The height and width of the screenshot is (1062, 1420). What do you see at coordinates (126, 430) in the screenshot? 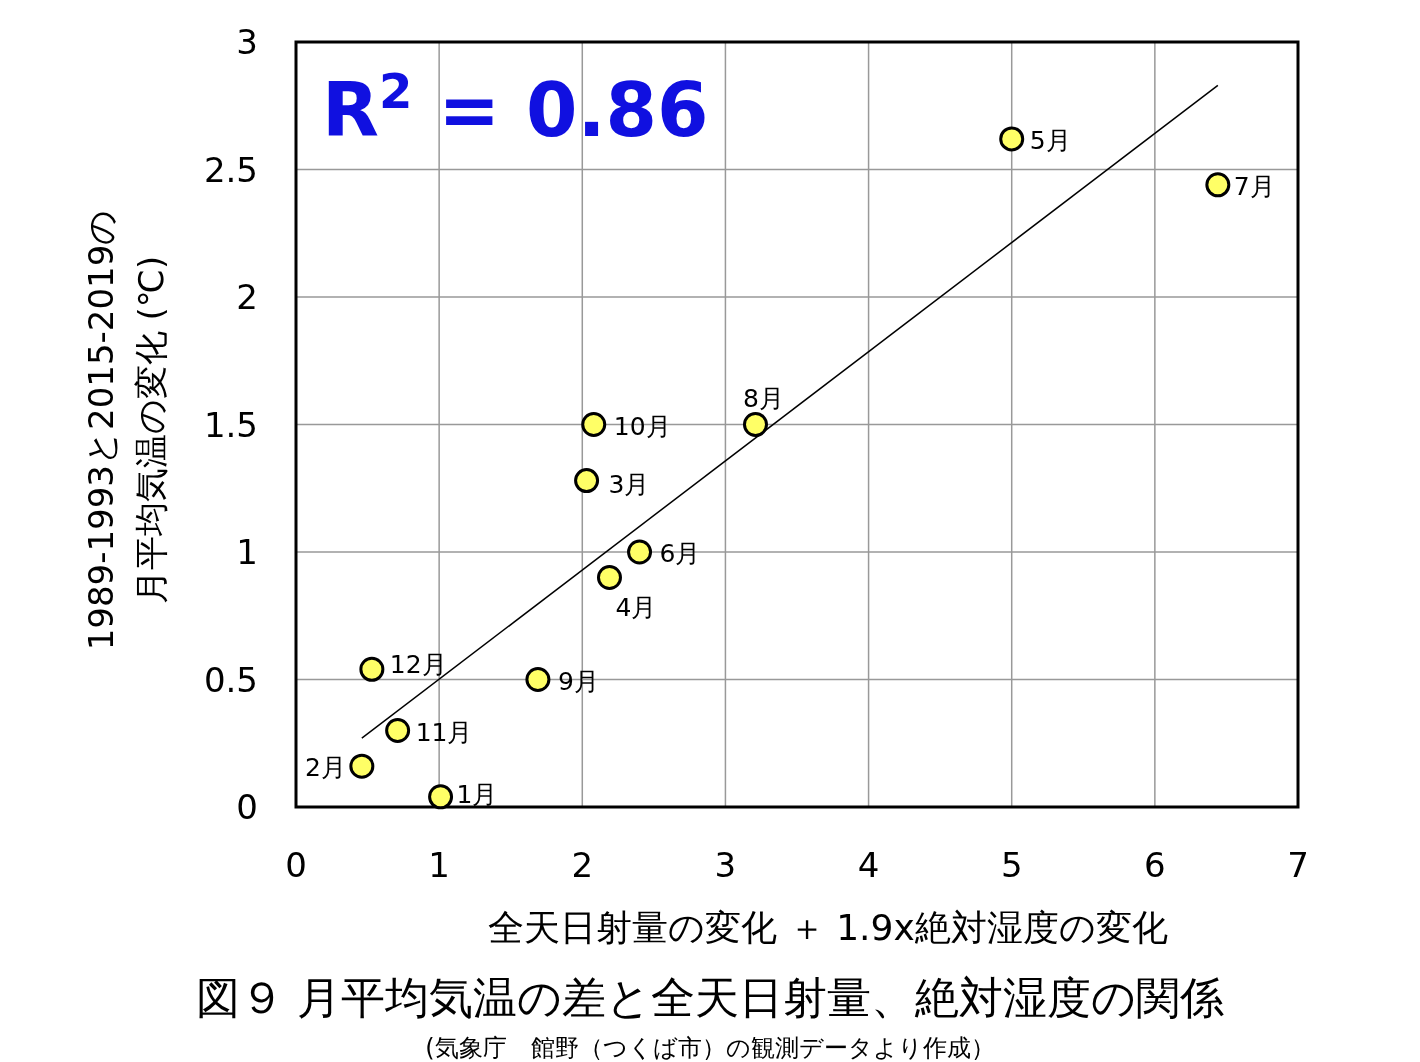
I see `y-axis-title: 1989-1993と2015-2019の月平均気温の変化 (℃)` at bounding box center [126, 430].